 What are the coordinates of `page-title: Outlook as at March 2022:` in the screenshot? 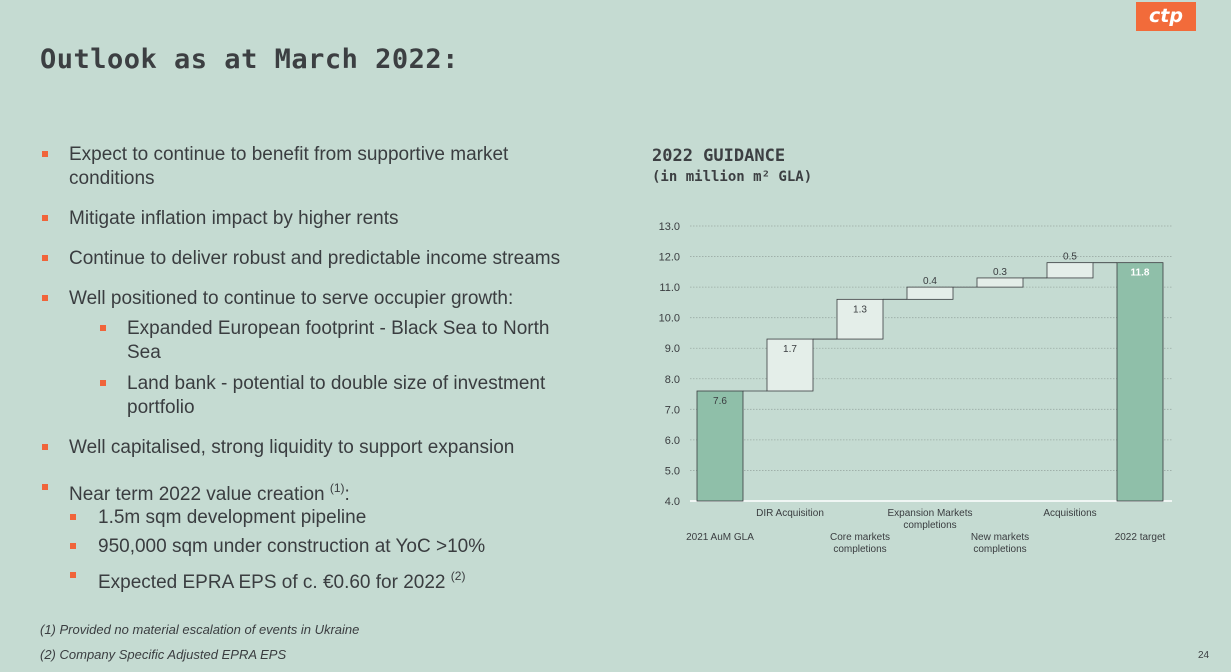 It's located at (249, 59).